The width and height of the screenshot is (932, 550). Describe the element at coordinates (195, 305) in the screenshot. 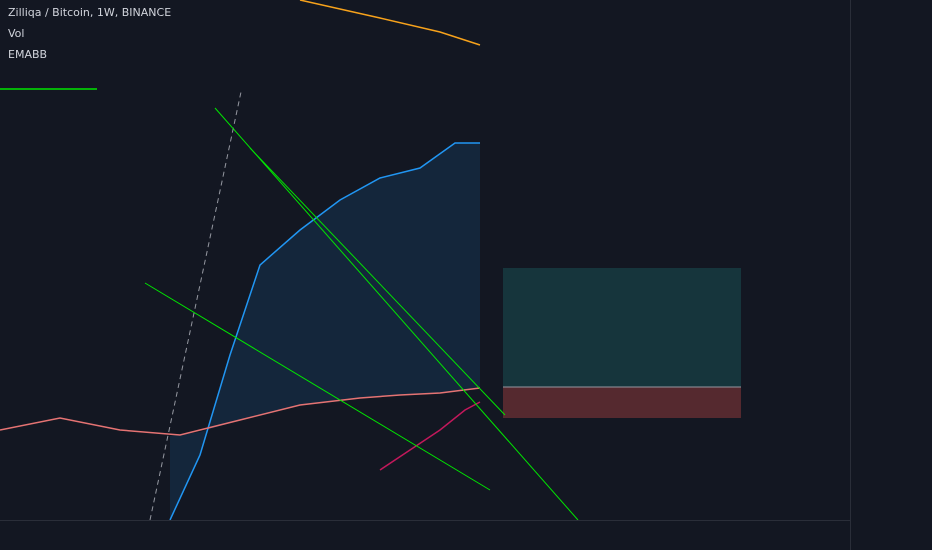

I see `dashed-trend` at that location.